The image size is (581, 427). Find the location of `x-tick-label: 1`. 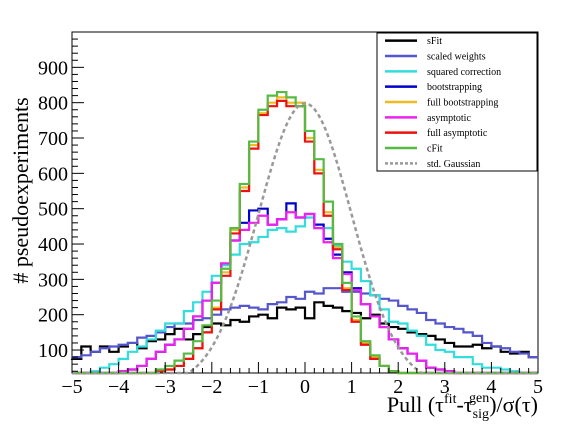

x-tick-label: 1 is located at coordinates (352, 387).